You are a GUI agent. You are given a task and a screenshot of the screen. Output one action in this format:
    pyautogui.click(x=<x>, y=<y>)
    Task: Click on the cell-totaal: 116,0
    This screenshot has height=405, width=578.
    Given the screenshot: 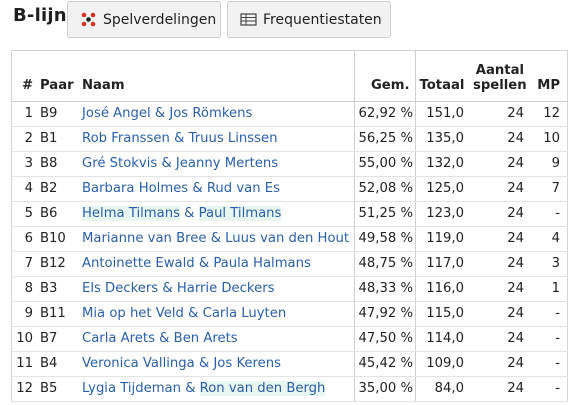 What is the action you would take?
    pyautogui.click(x=442, y=289)
    